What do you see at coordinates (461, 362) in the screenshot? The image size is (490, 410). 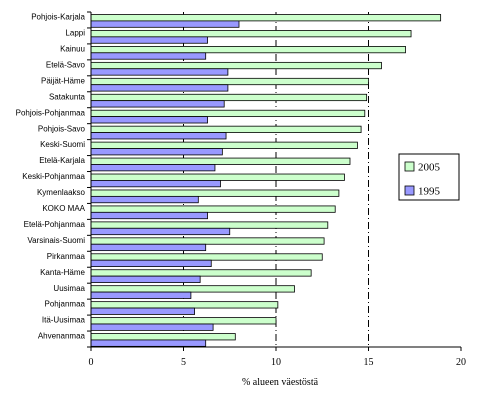 I see `x-tick-label: 20` at bounding box center [461, 362].